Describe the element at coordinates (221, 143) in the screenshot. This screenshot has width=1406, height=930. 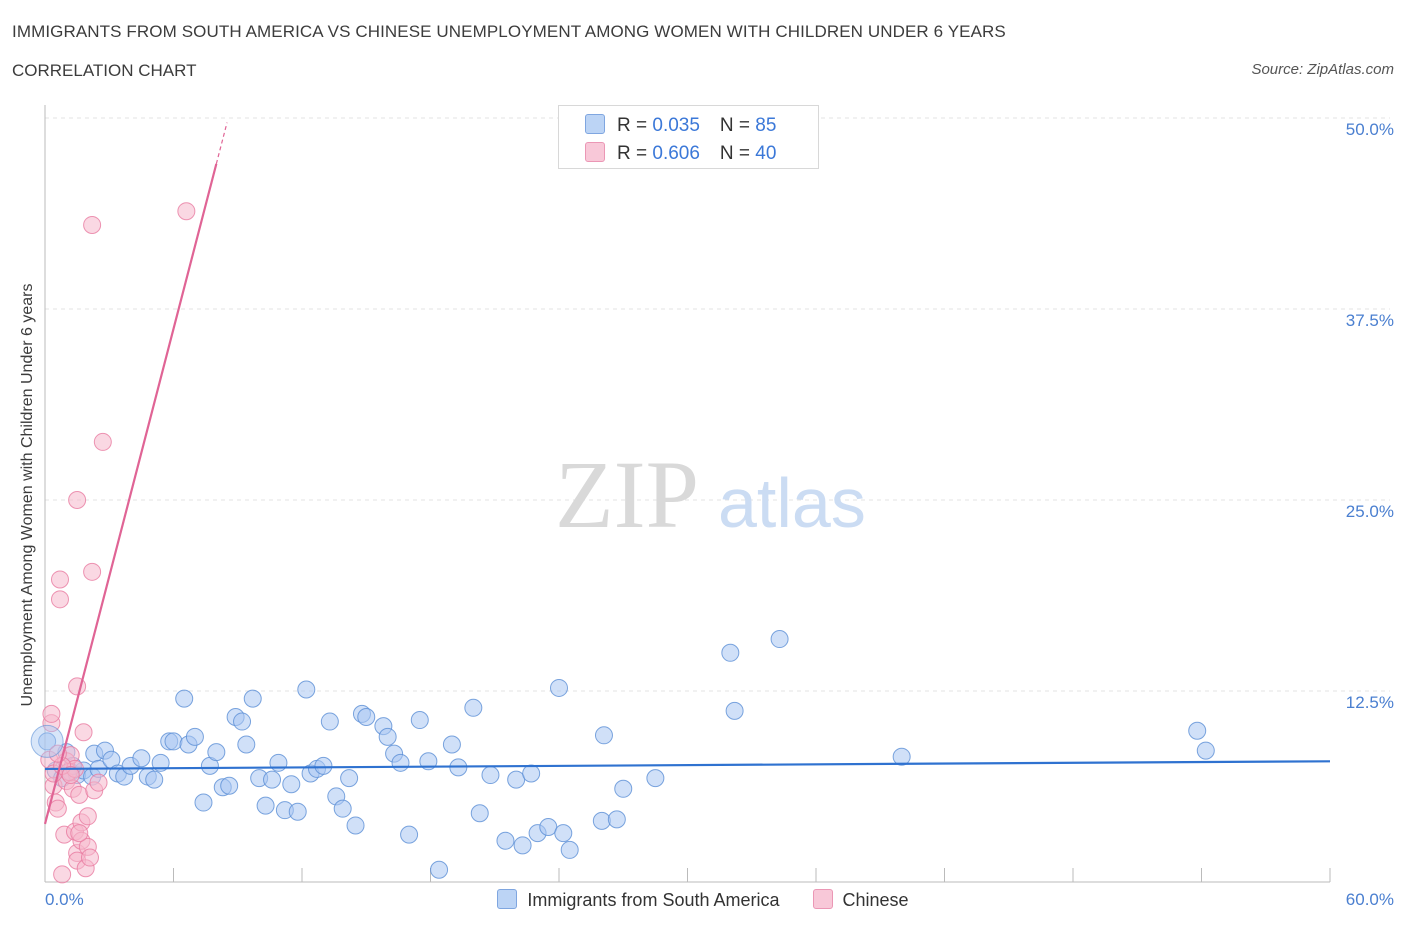
I see `trend-line-chinese-extension` at that location.